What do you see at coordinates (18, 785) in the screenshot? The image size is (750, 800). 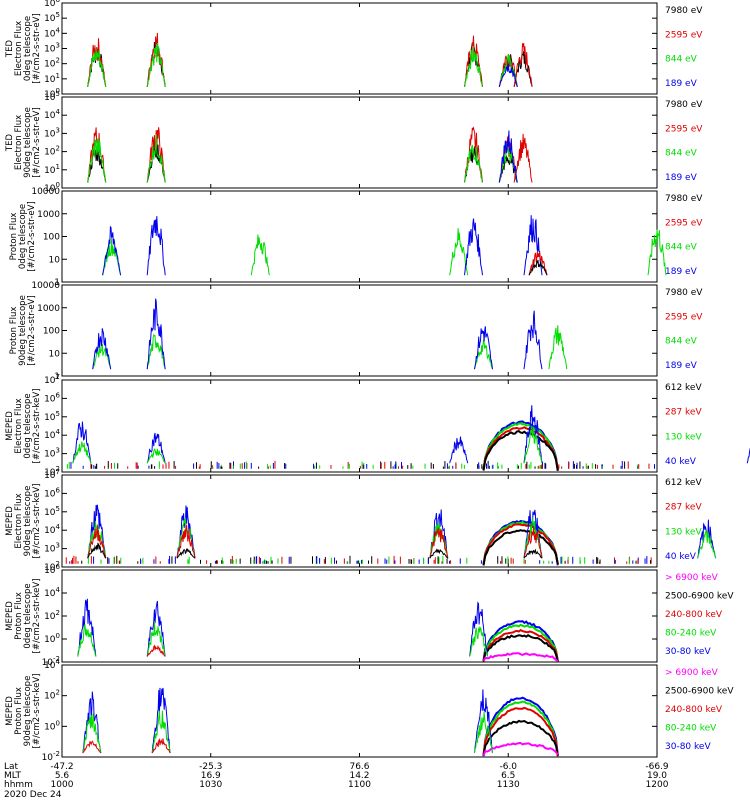 I see `footer-row-label: hhmm` at bounding box center [18, 785].